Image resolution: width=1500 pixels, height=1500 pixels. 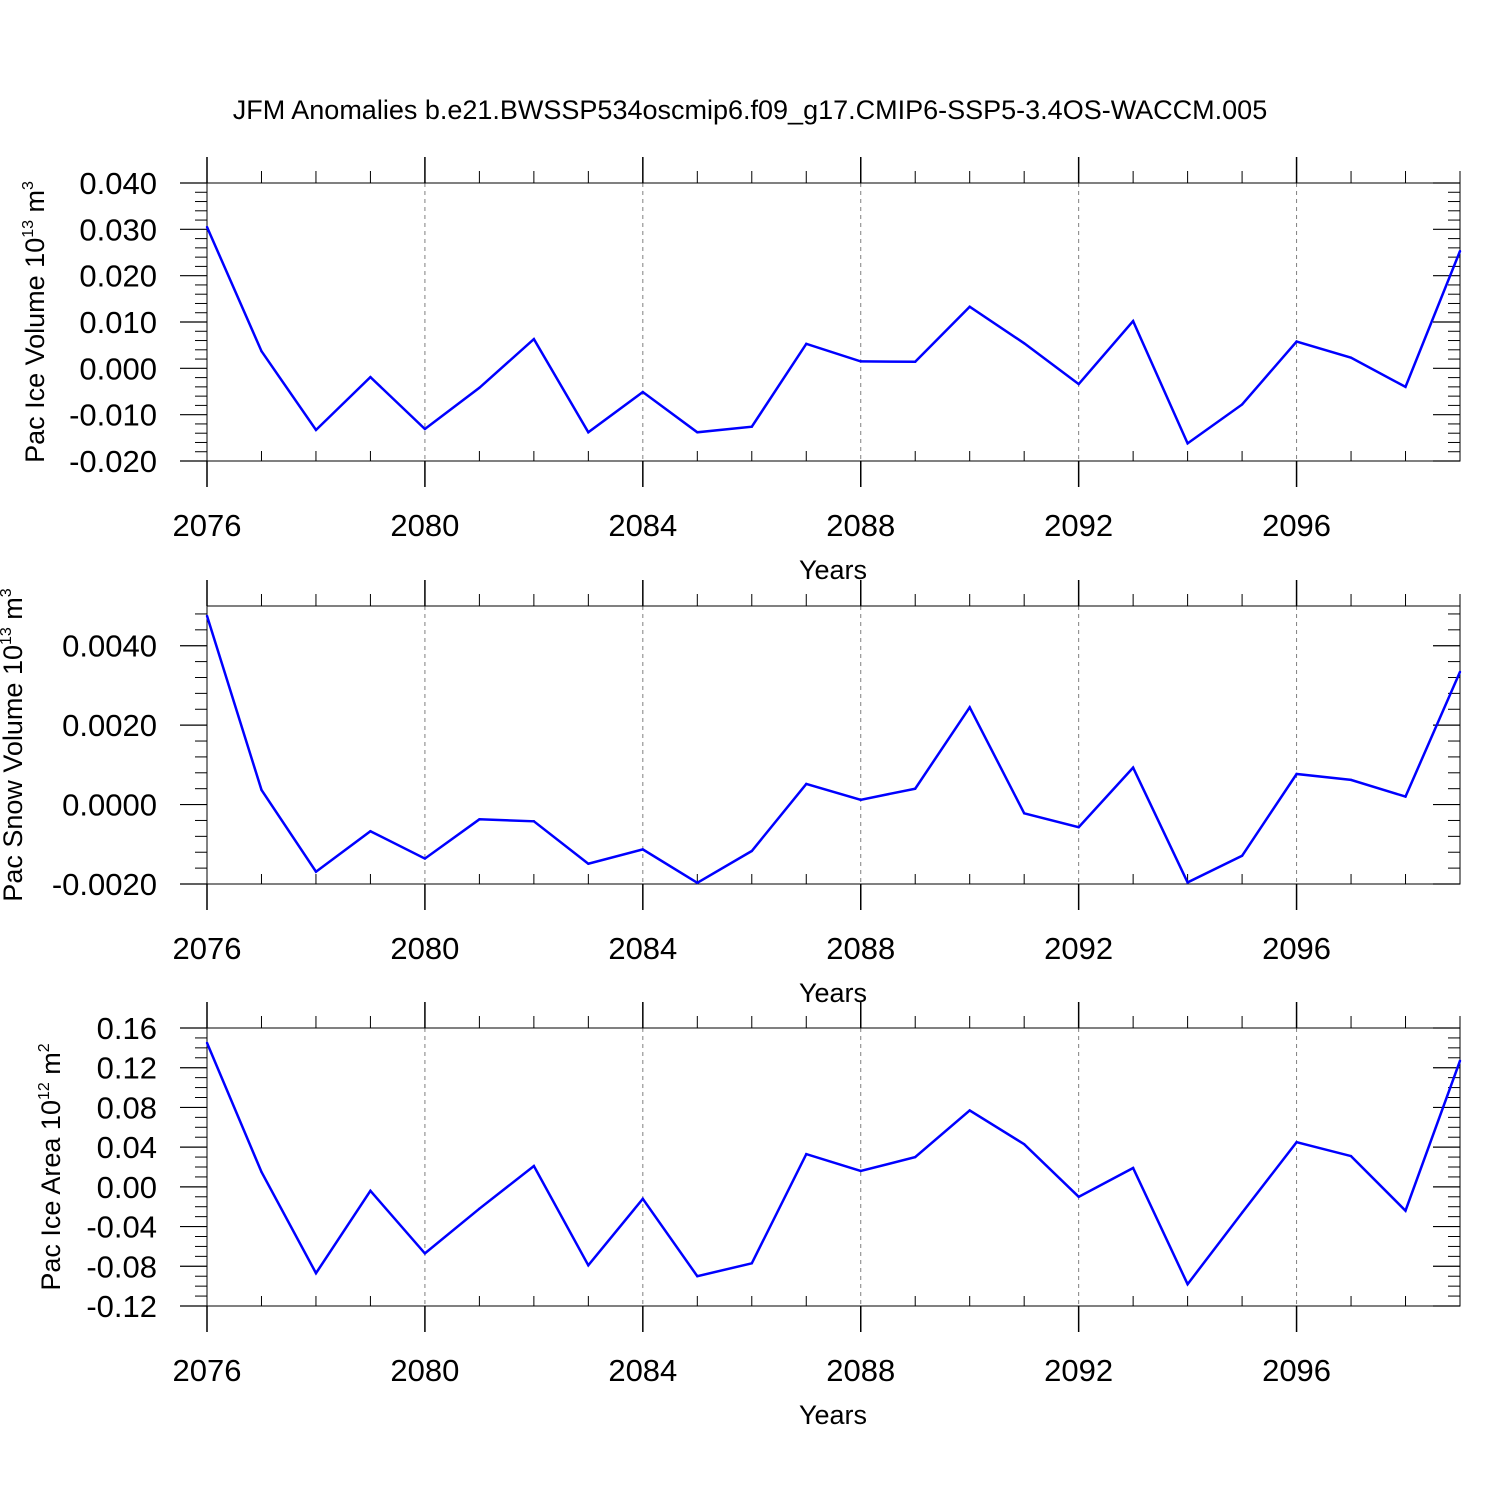 I want to click on y-tick-label: 0.030, so click(x=118, y=229).